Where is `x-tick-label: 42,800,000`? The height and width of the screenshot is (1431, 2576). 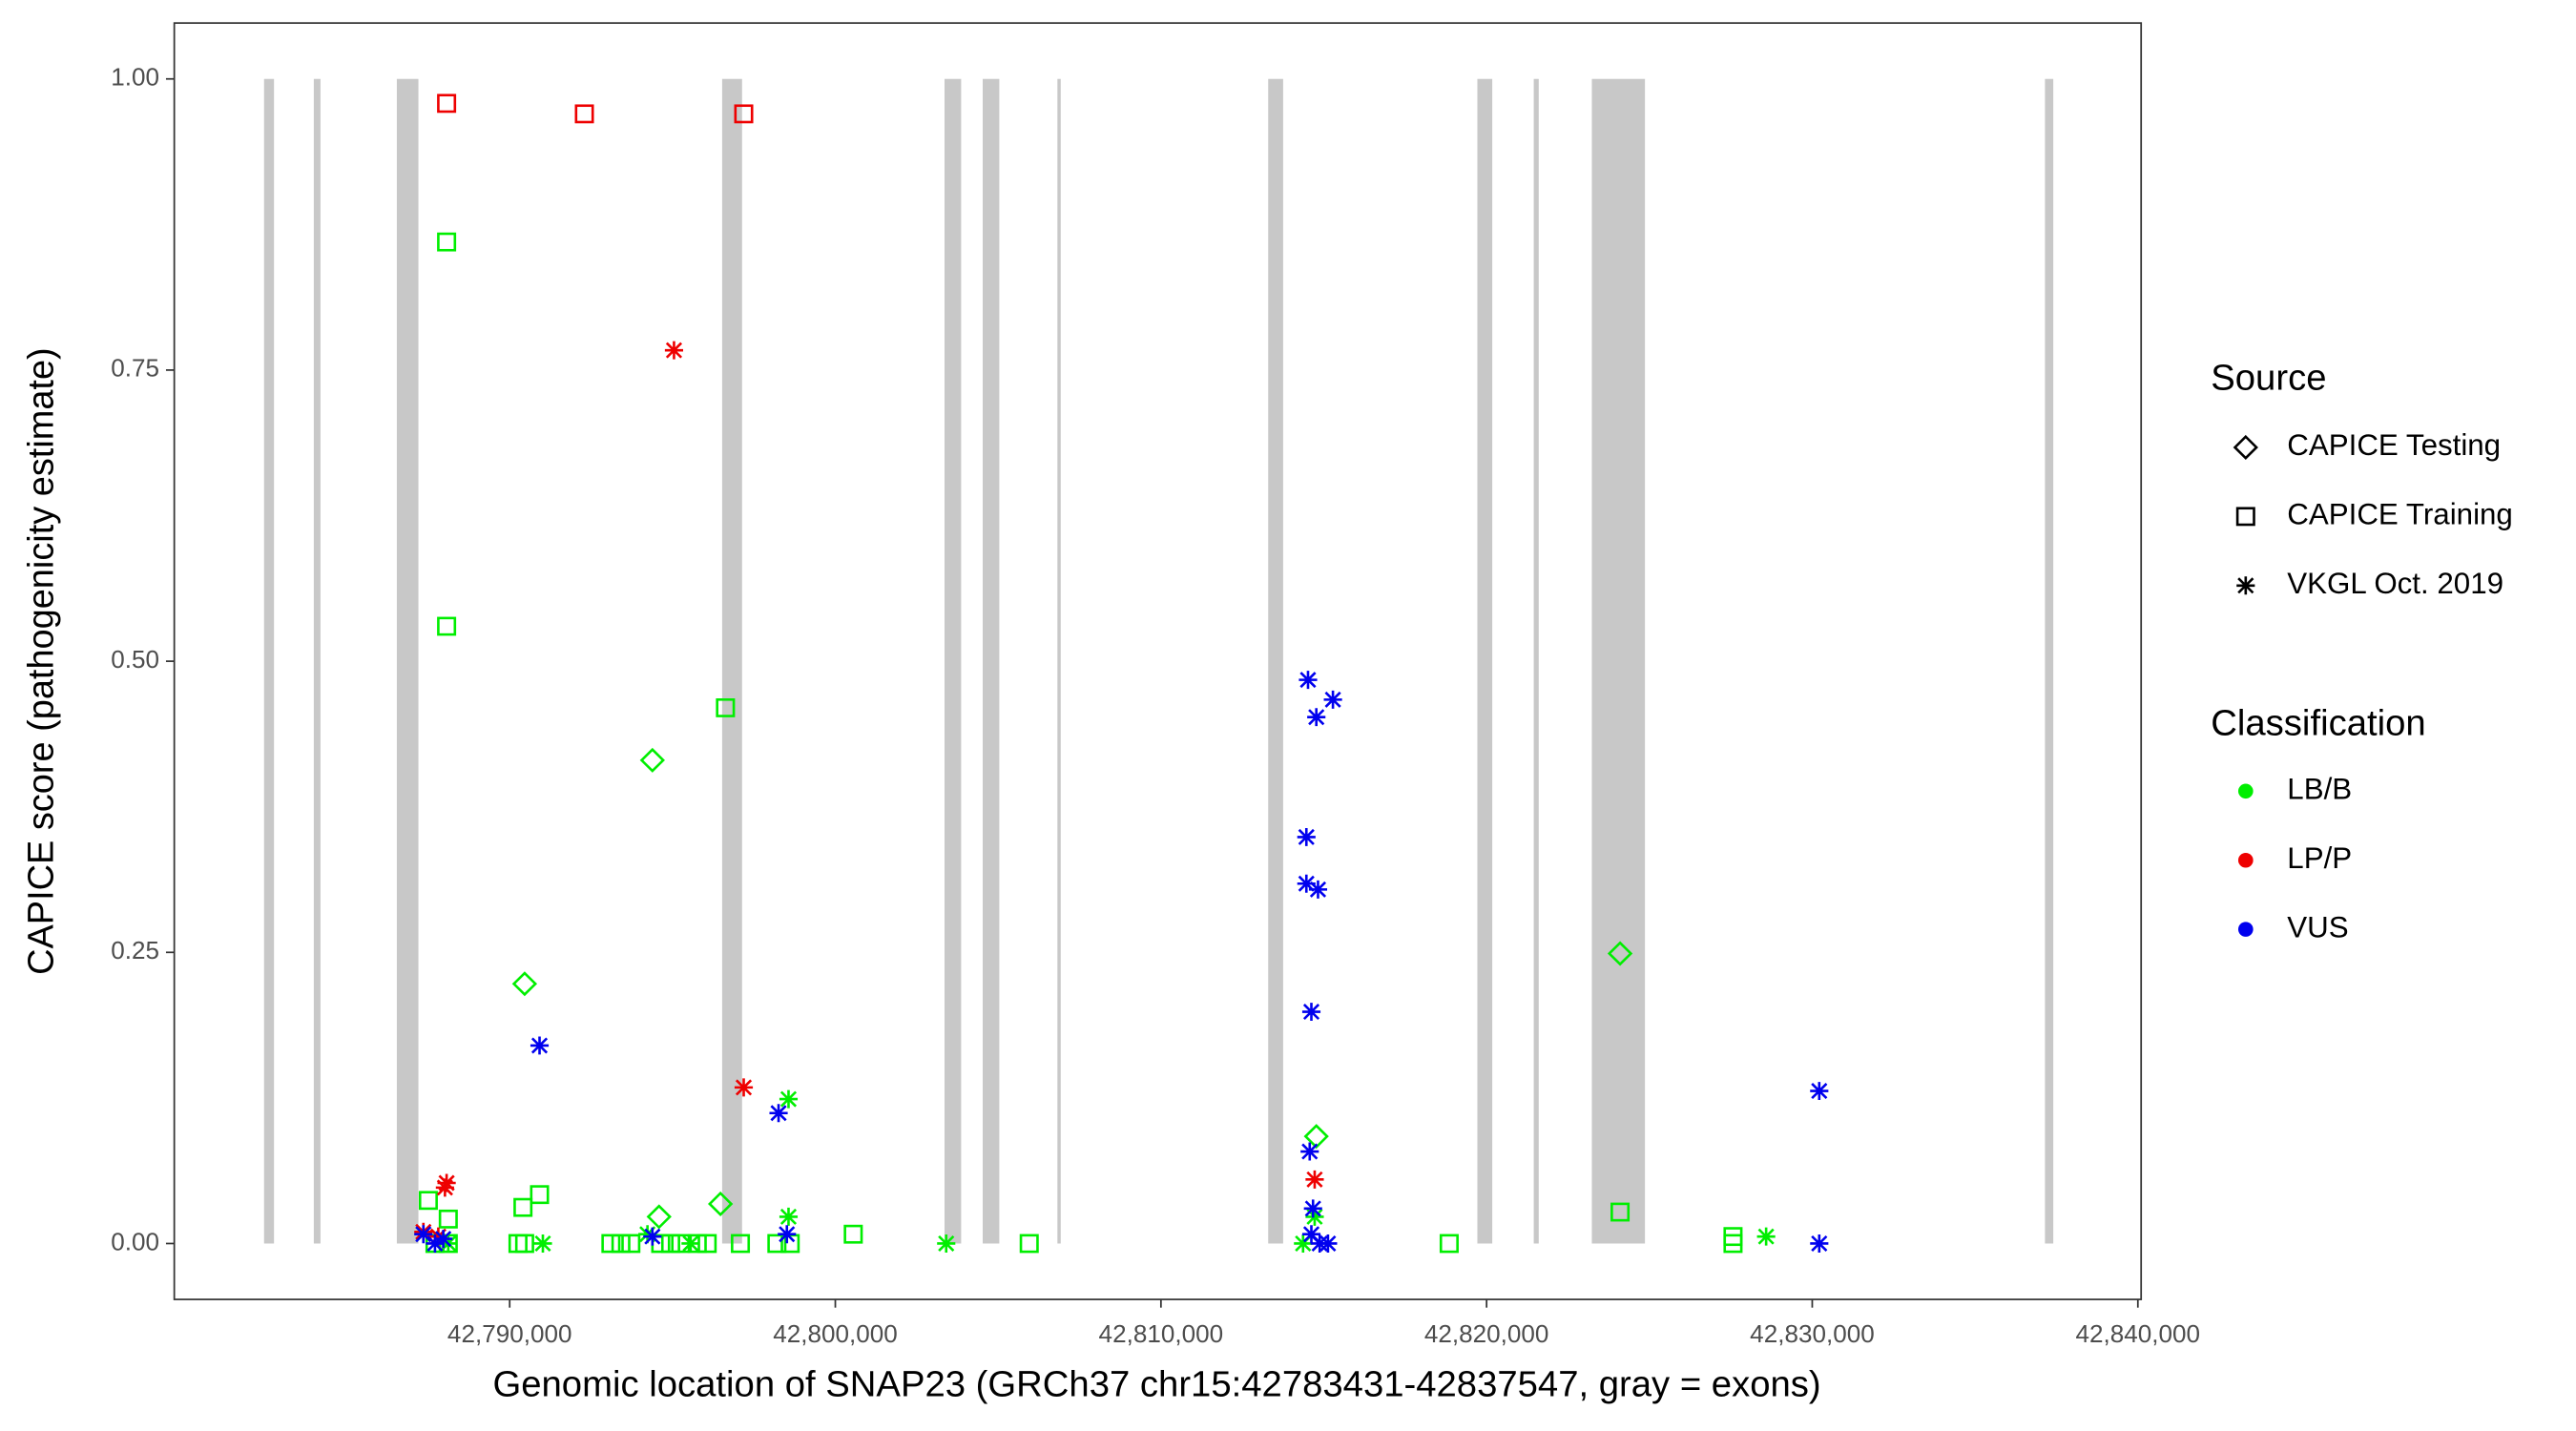 x-tick-label: 42,800,000 is located at coordinates (835, 1333).